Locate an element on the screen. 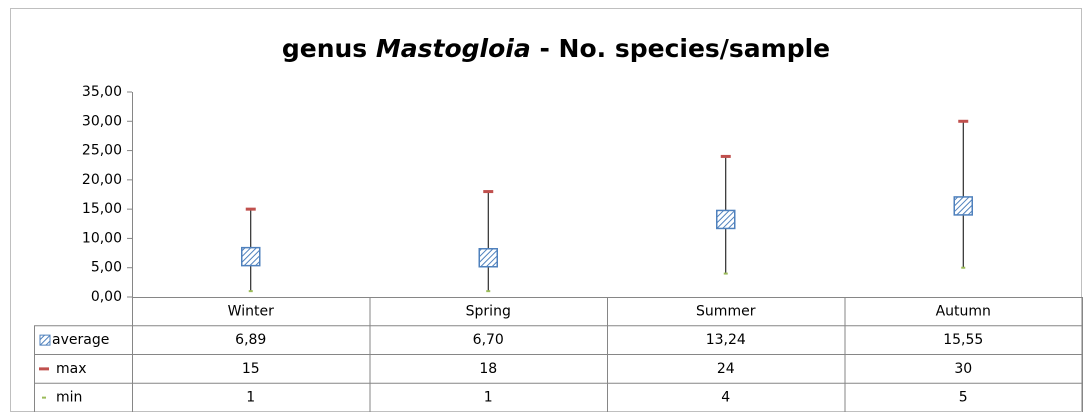 The image size is (1092, 418). y-tick-label: 5,00 is located at coordinates (106, 268).